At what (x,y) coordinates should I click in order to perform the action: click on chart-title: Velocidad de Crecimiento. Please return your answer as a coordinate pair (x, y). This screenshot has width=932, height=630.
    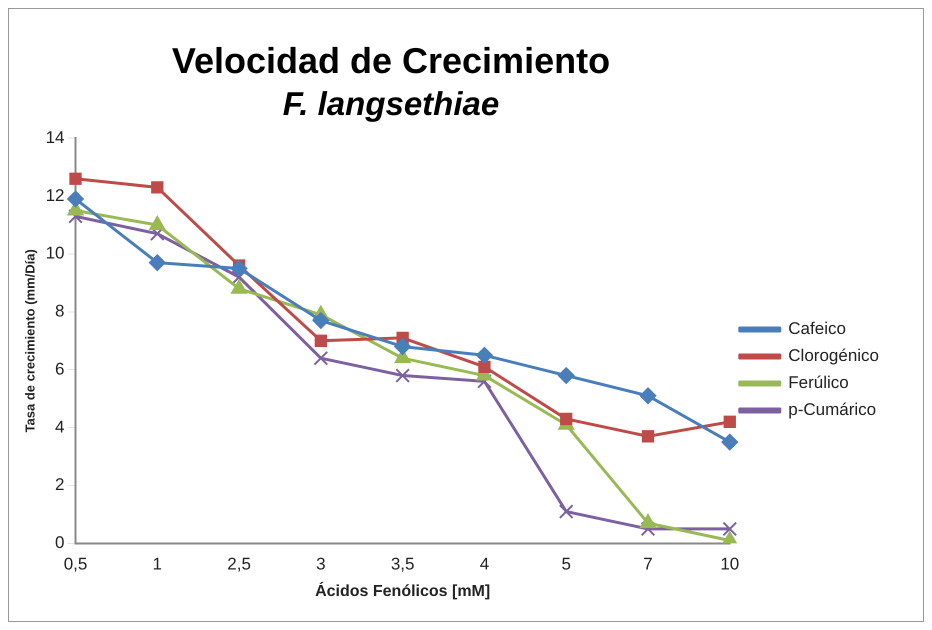
    Looking at the image, I should click on (391, 61).